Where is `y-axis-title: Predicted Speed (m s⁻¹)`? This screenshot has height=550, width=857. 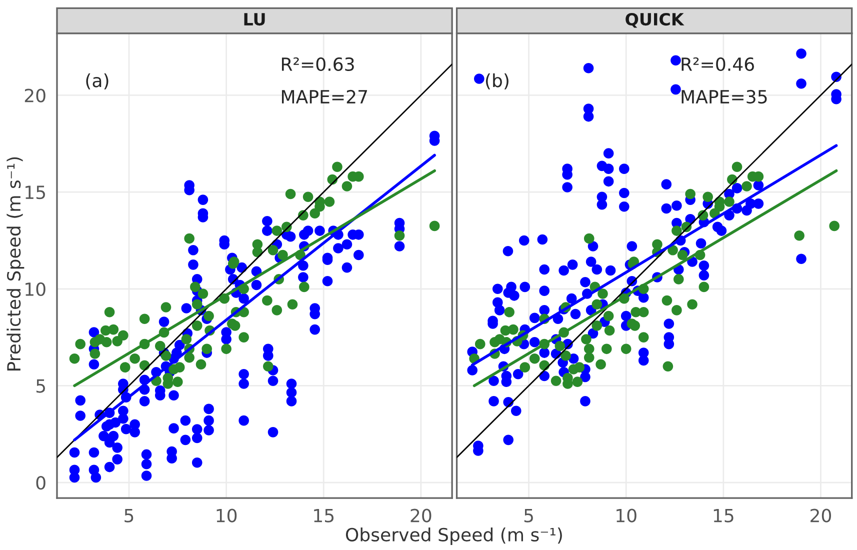
y-axis-title: Predicted Speed (m s⁻¹) is located at coordinates (15, 263).